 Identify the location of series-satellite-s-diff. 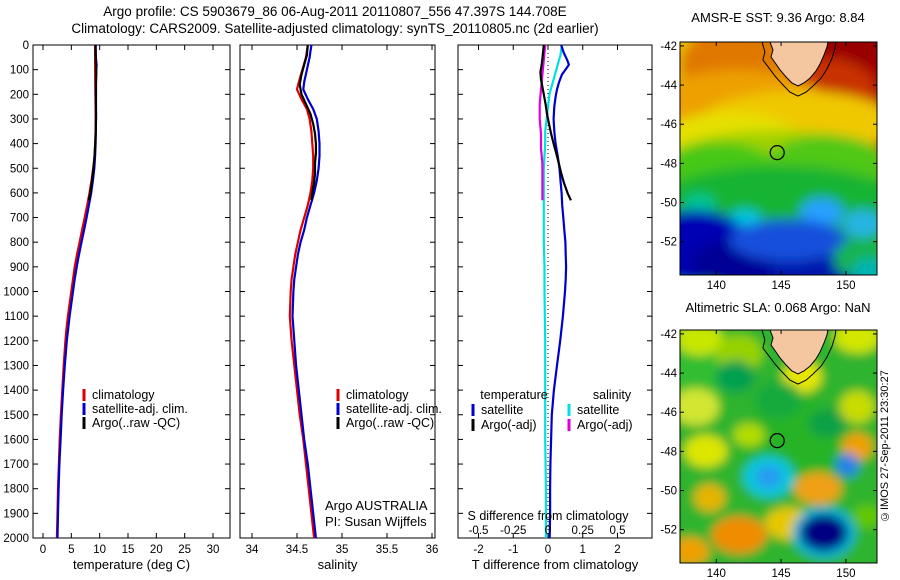
(552, 291).